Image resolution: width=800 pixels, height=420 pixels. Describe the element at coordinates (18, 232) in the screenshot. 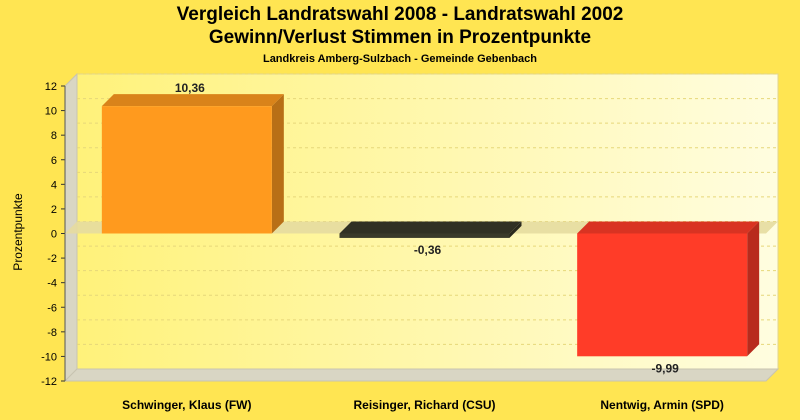

I see `y-axis-label: Prozentpunkte` at that location.